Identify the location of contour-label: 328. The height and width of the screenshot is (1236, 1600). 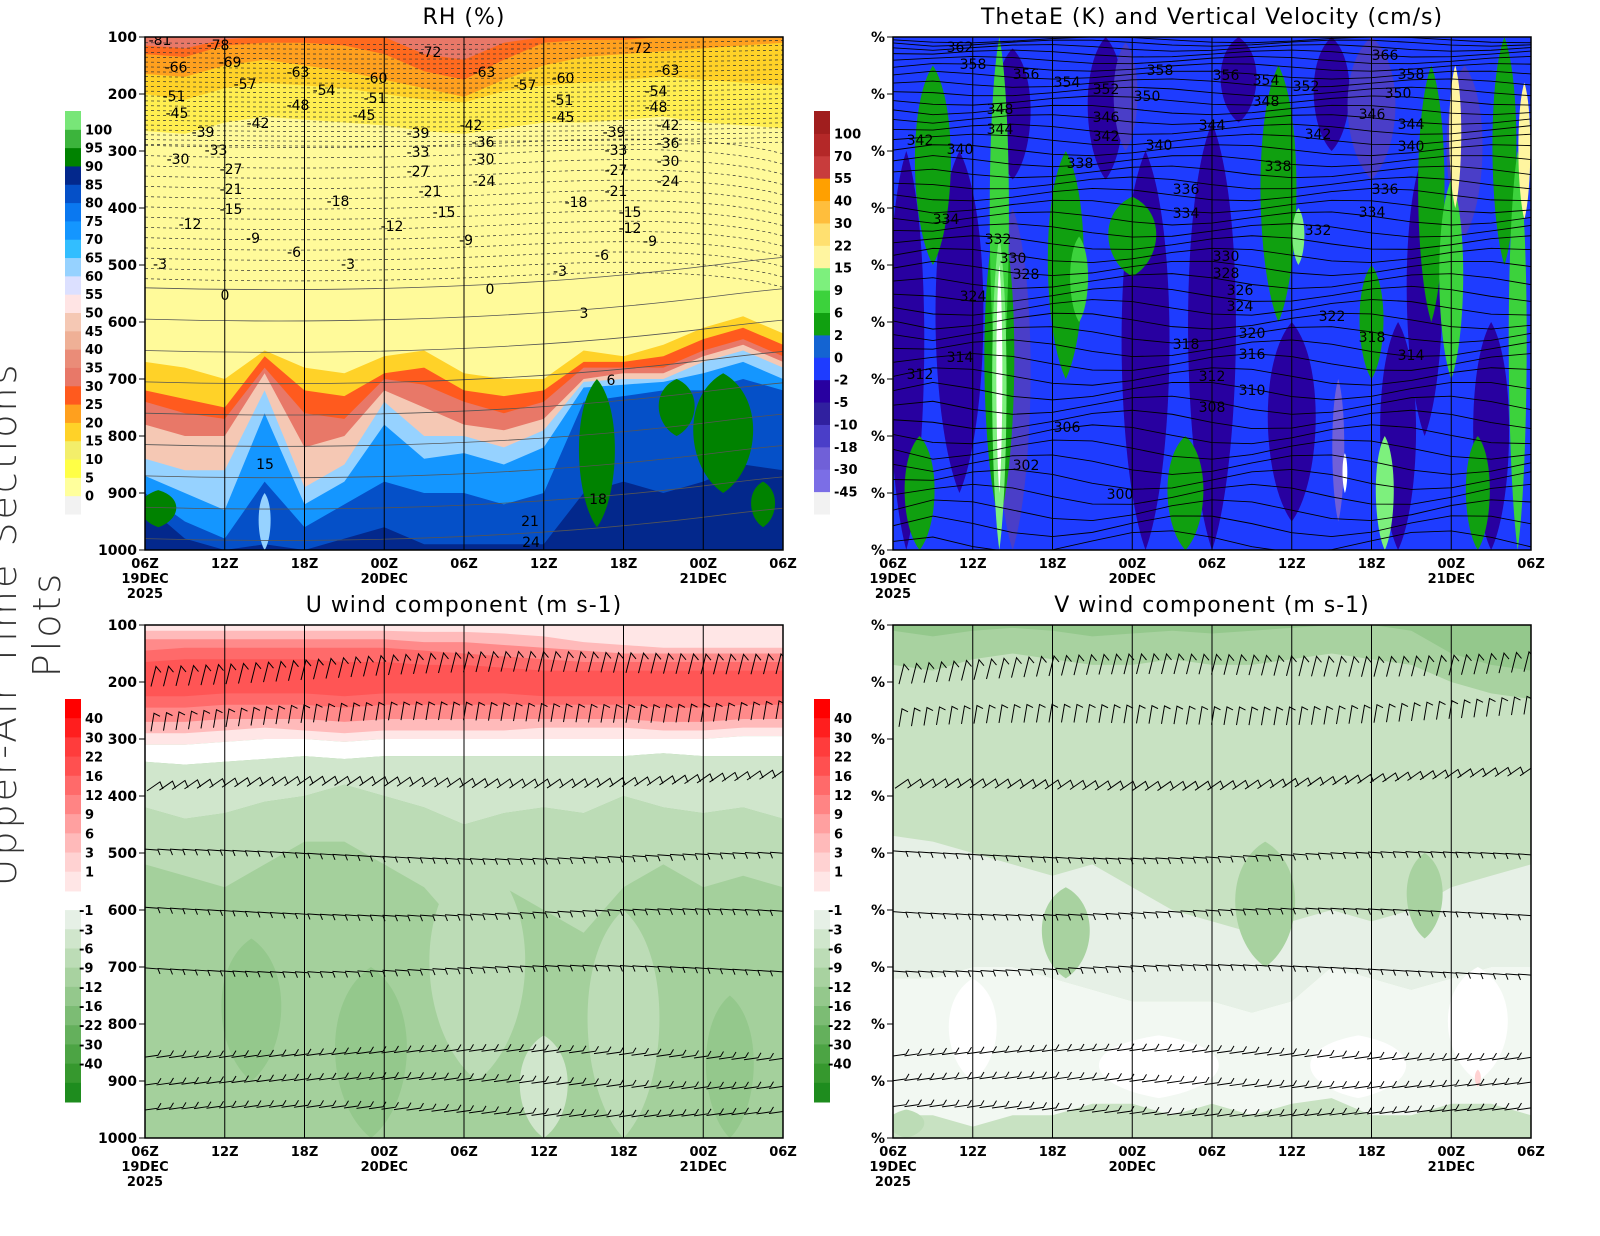
(1026, 275).